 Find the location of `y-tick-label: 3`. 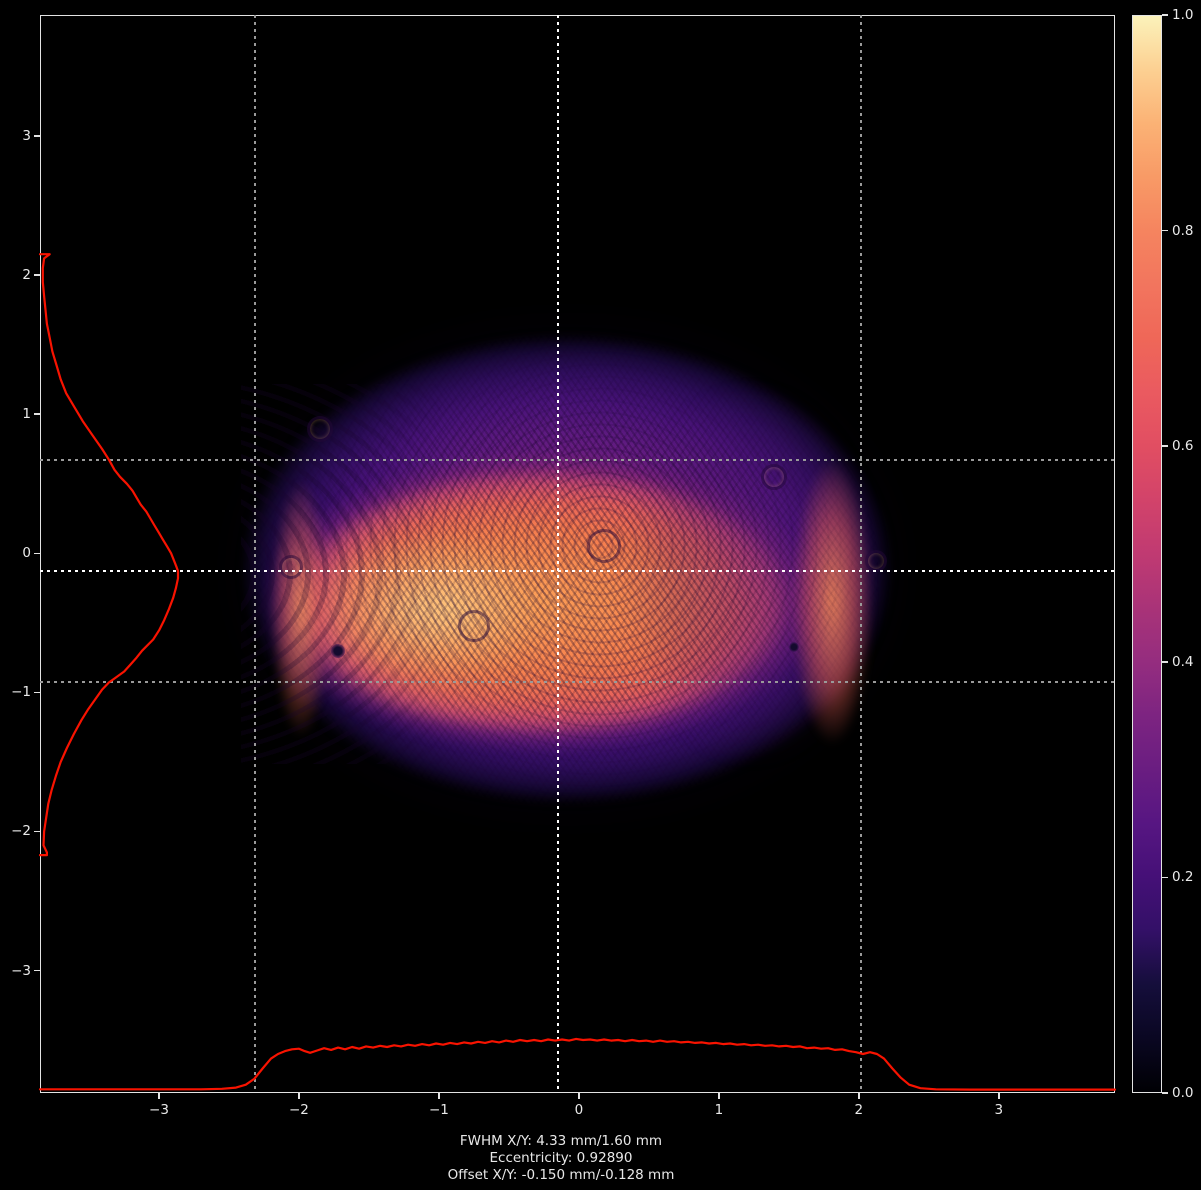

y-tick-label: 3 is located at coordinates (26, 136).